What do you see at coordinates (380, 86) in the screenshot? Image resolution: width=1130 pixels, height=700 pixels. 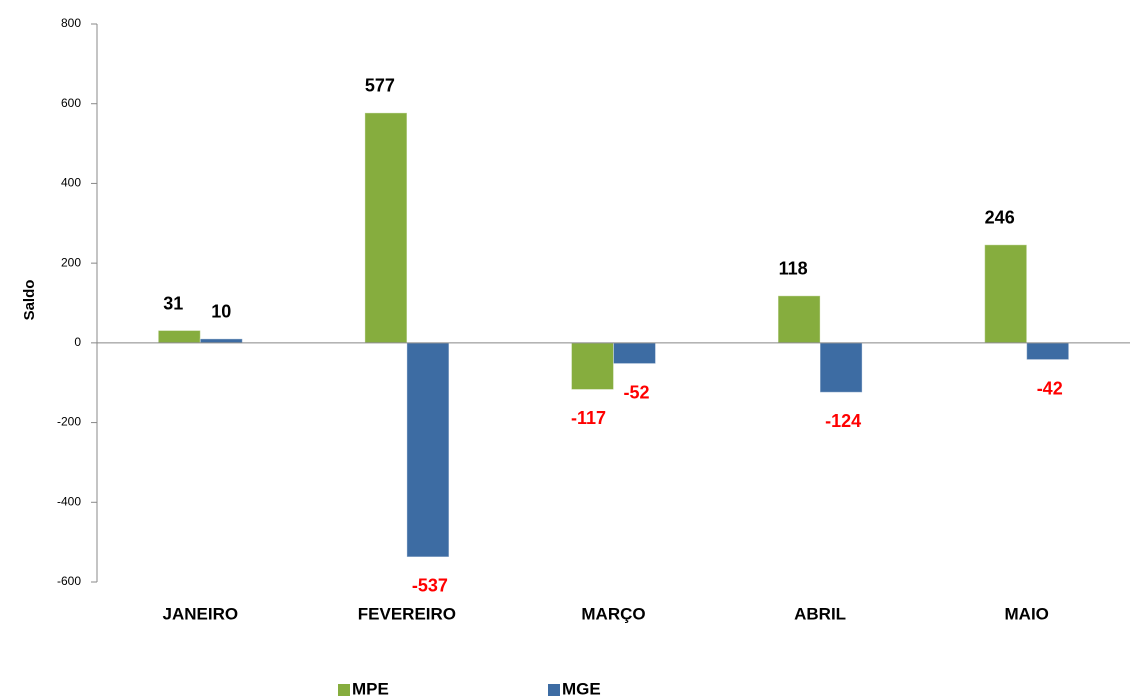 I see `value-label: 577` at bounding box center [380, 86].